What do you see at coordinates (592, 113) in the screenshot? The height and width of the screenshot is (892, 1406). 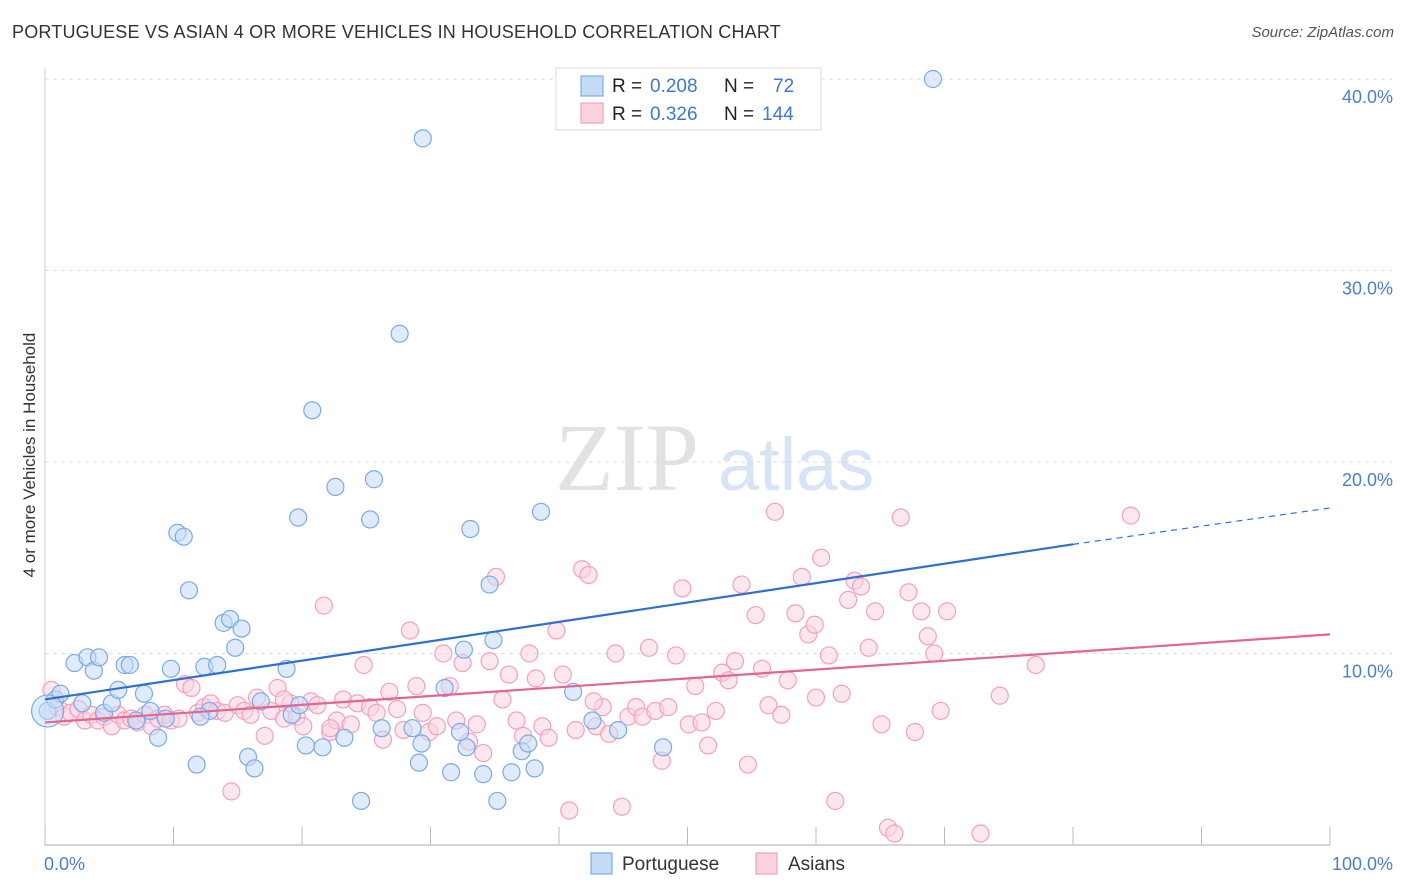 I see `asians-swatch` at bounding box center [592, 113].